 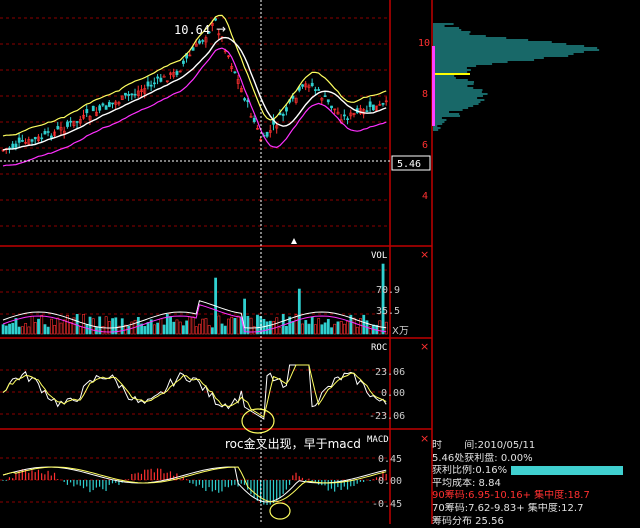 I want to click on current-price-label: 5.46, so click(x=409, y=164).